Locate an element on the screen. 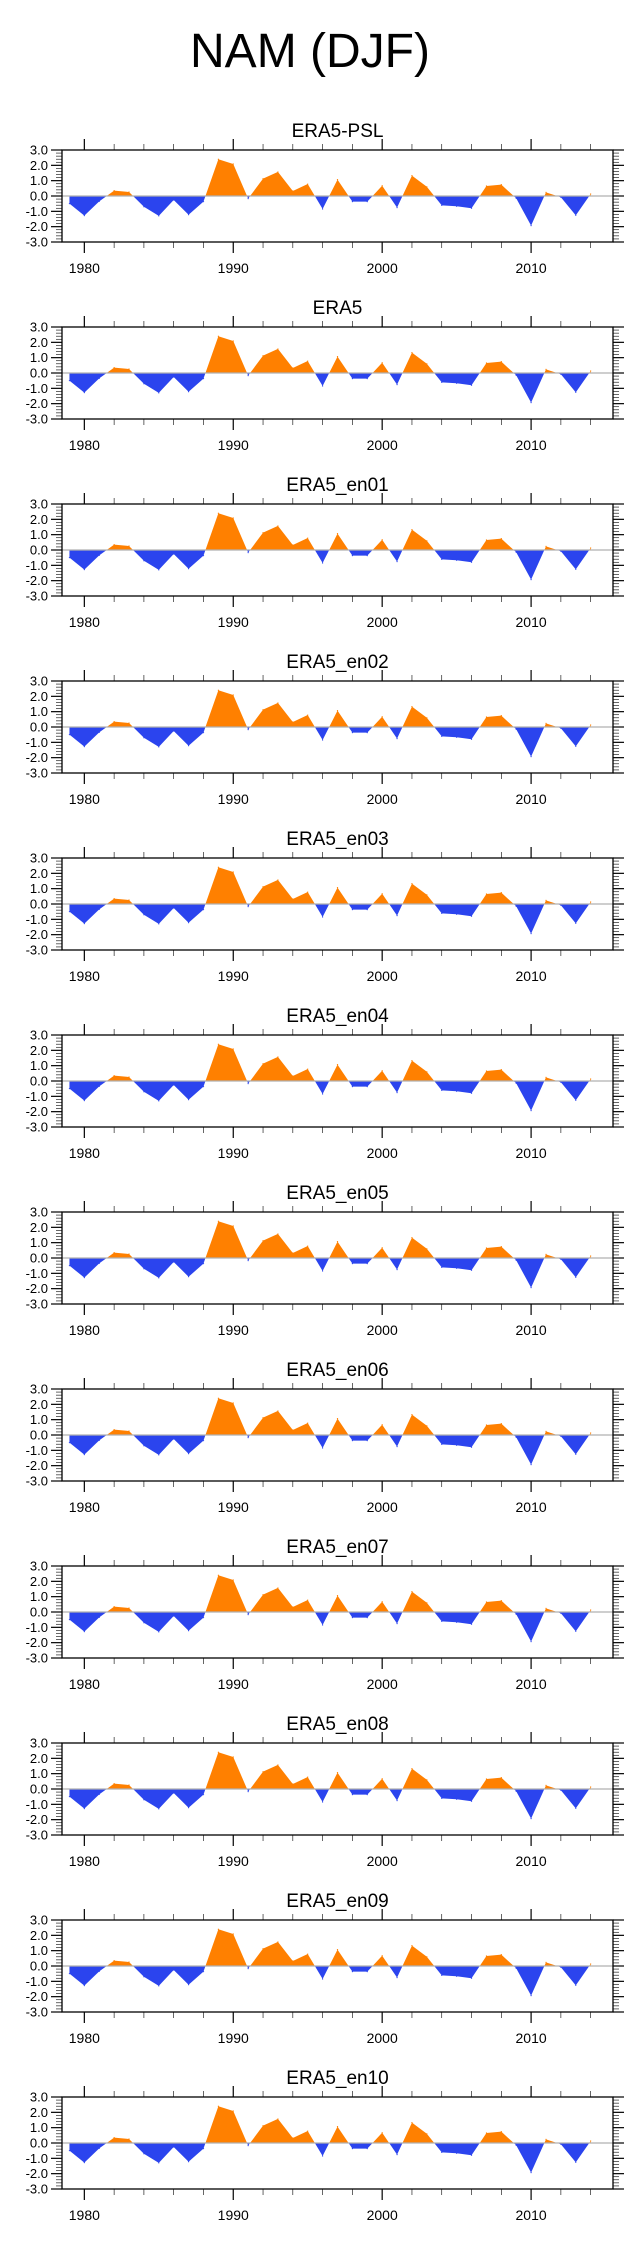  figure-title: NAM (DJF) is located at coordinates (310, 51).